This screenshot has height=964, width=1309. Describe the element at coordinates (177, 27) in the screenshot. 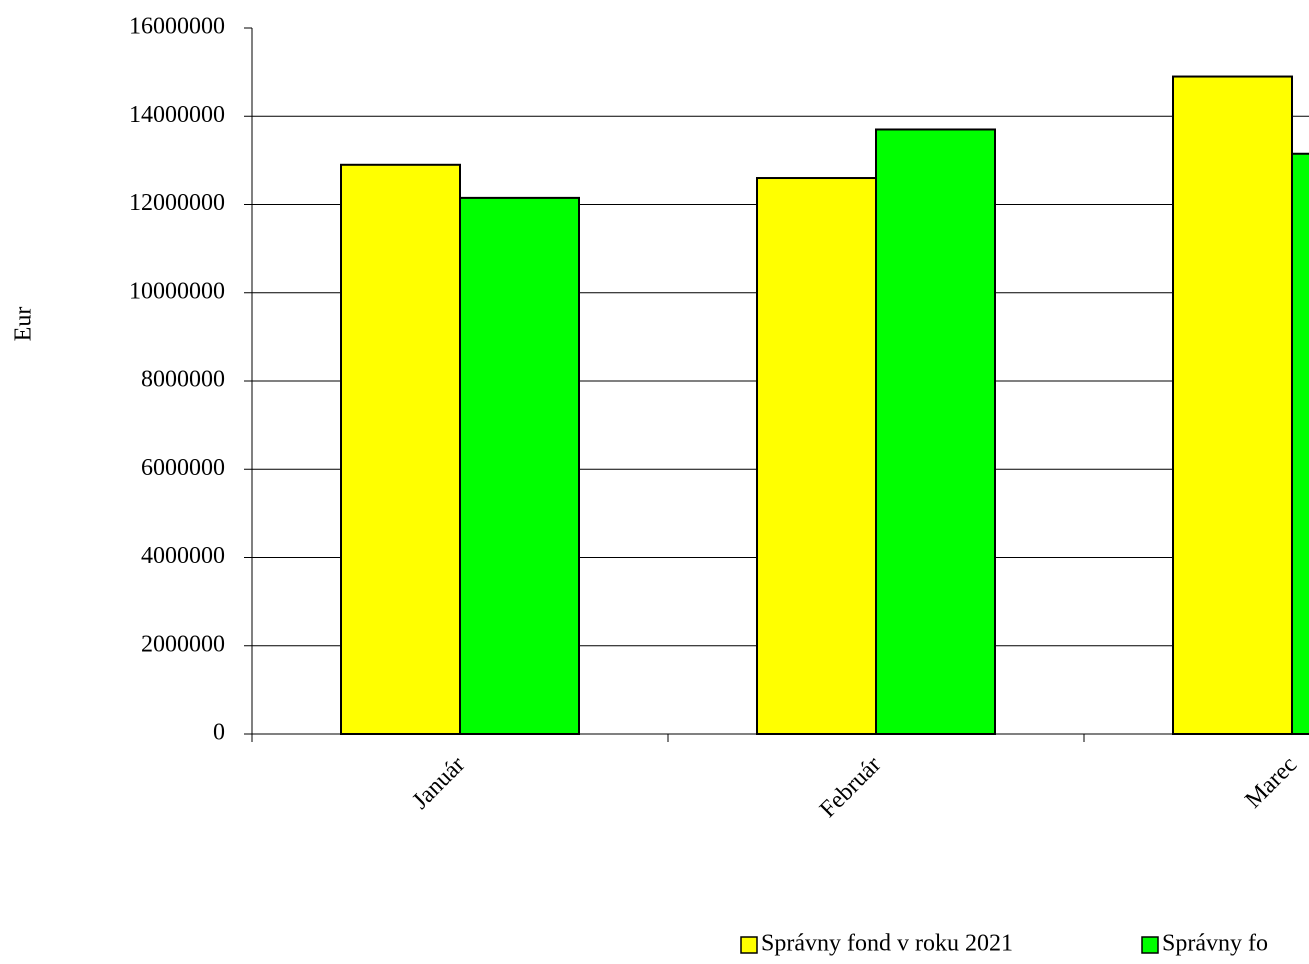

I see `y-tick-label: 16000000` at that location.